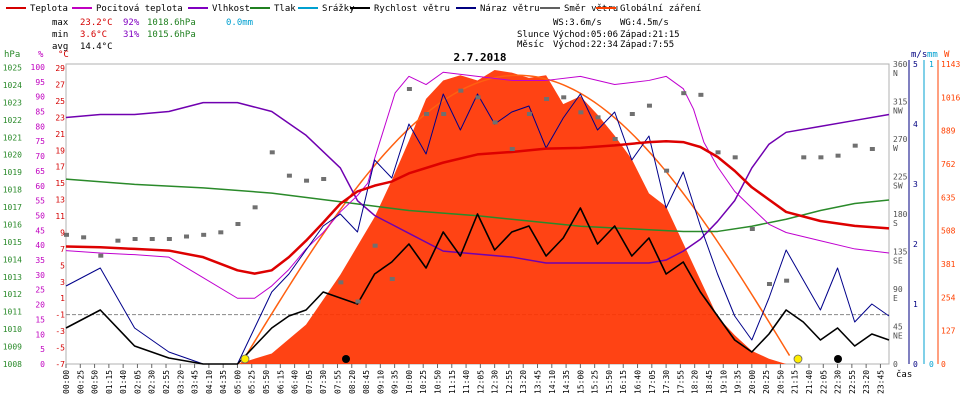 Image resolution: width=966 pixels, height=400 pixels. I want to click on x-tick-label: 23:45, so click(880, 382).